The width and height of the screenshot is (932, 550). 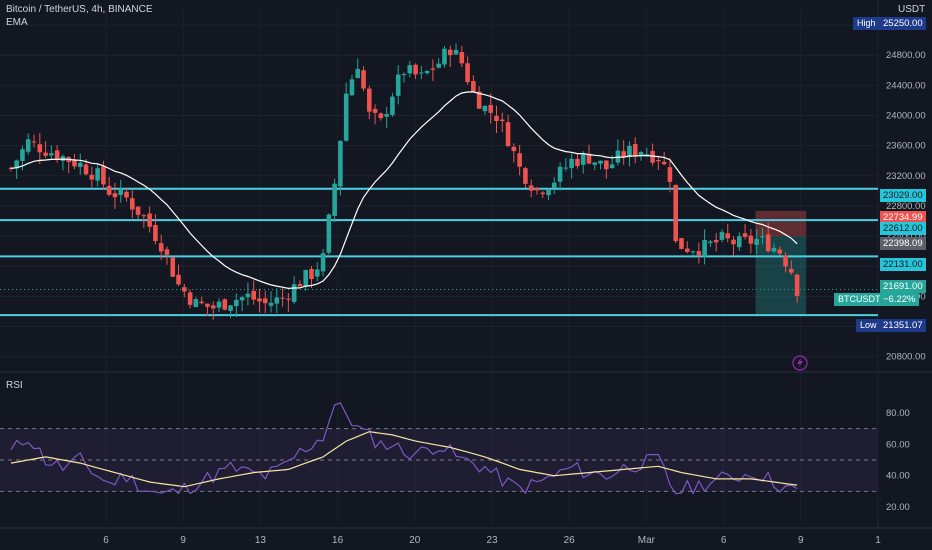 What do you see at coordinates (859, 299) in the screenshot?
I see `symbol-tag: BTCUSDT` at bounding box center [859, 299].